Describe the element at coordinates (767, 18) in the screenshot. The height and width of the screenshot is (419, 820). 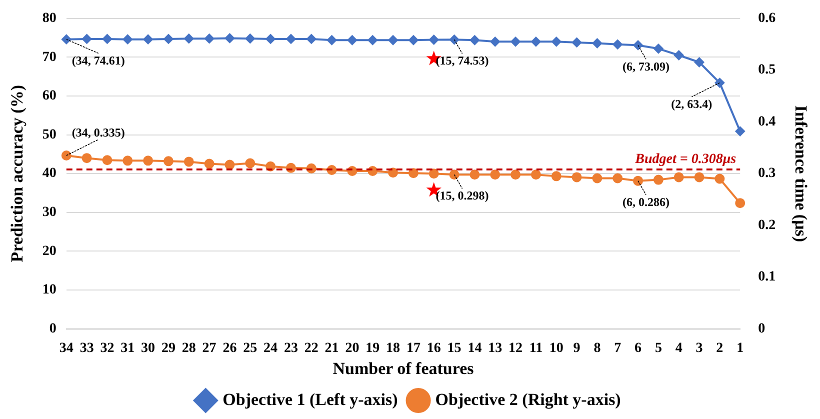
I see `y2-tick-label: 0.6` at that location.